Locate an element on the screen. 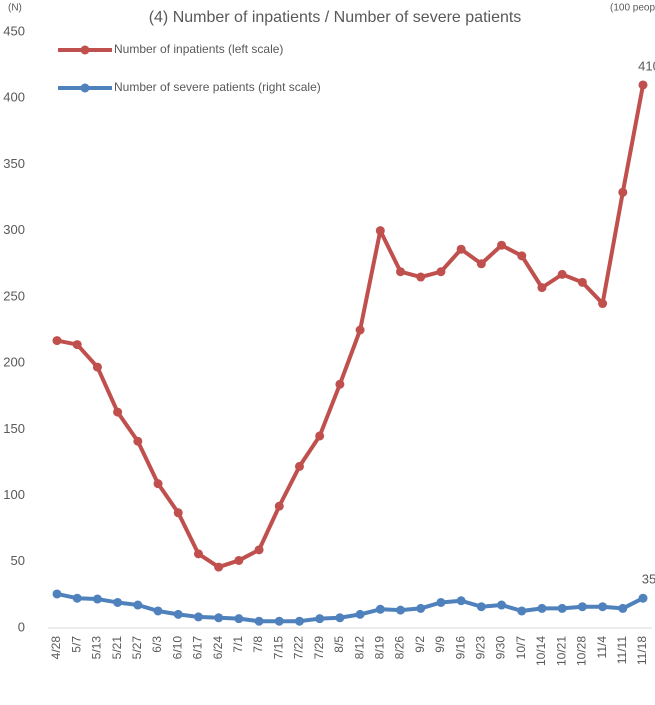 The image size is (655, 705). x-tick-label: 6/3 is located at coordinates (157, 644).